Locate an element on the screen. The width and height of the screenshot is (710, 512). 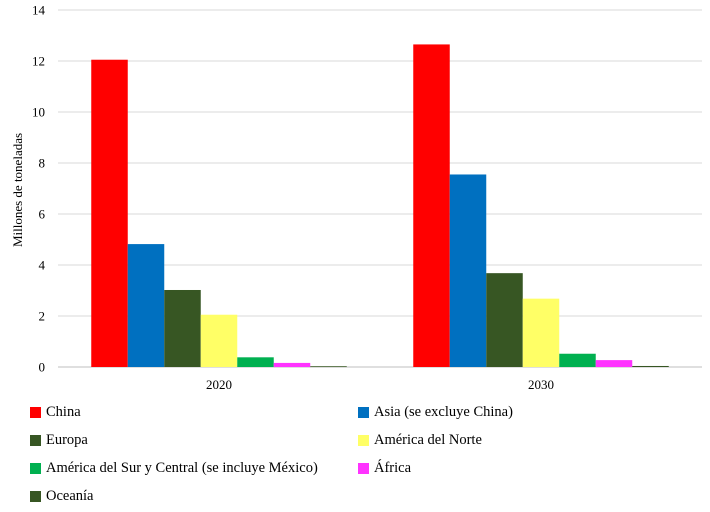
x-tick-label: 2020 is located at coordinates (219, 384).